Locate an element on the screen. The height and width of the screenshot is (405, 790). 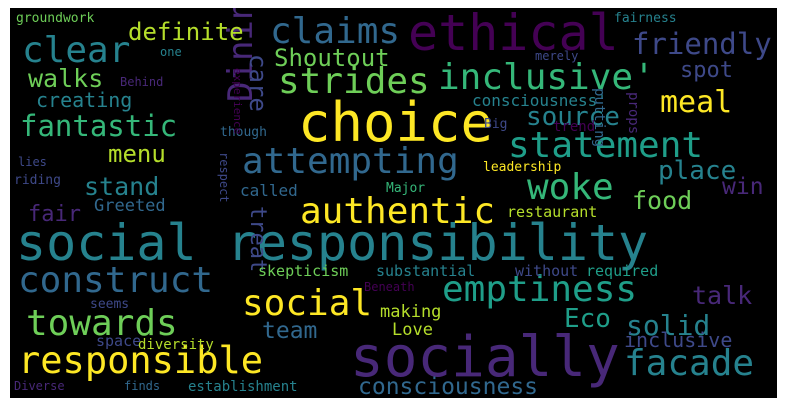
word: team is located at coordinates (290, 331).